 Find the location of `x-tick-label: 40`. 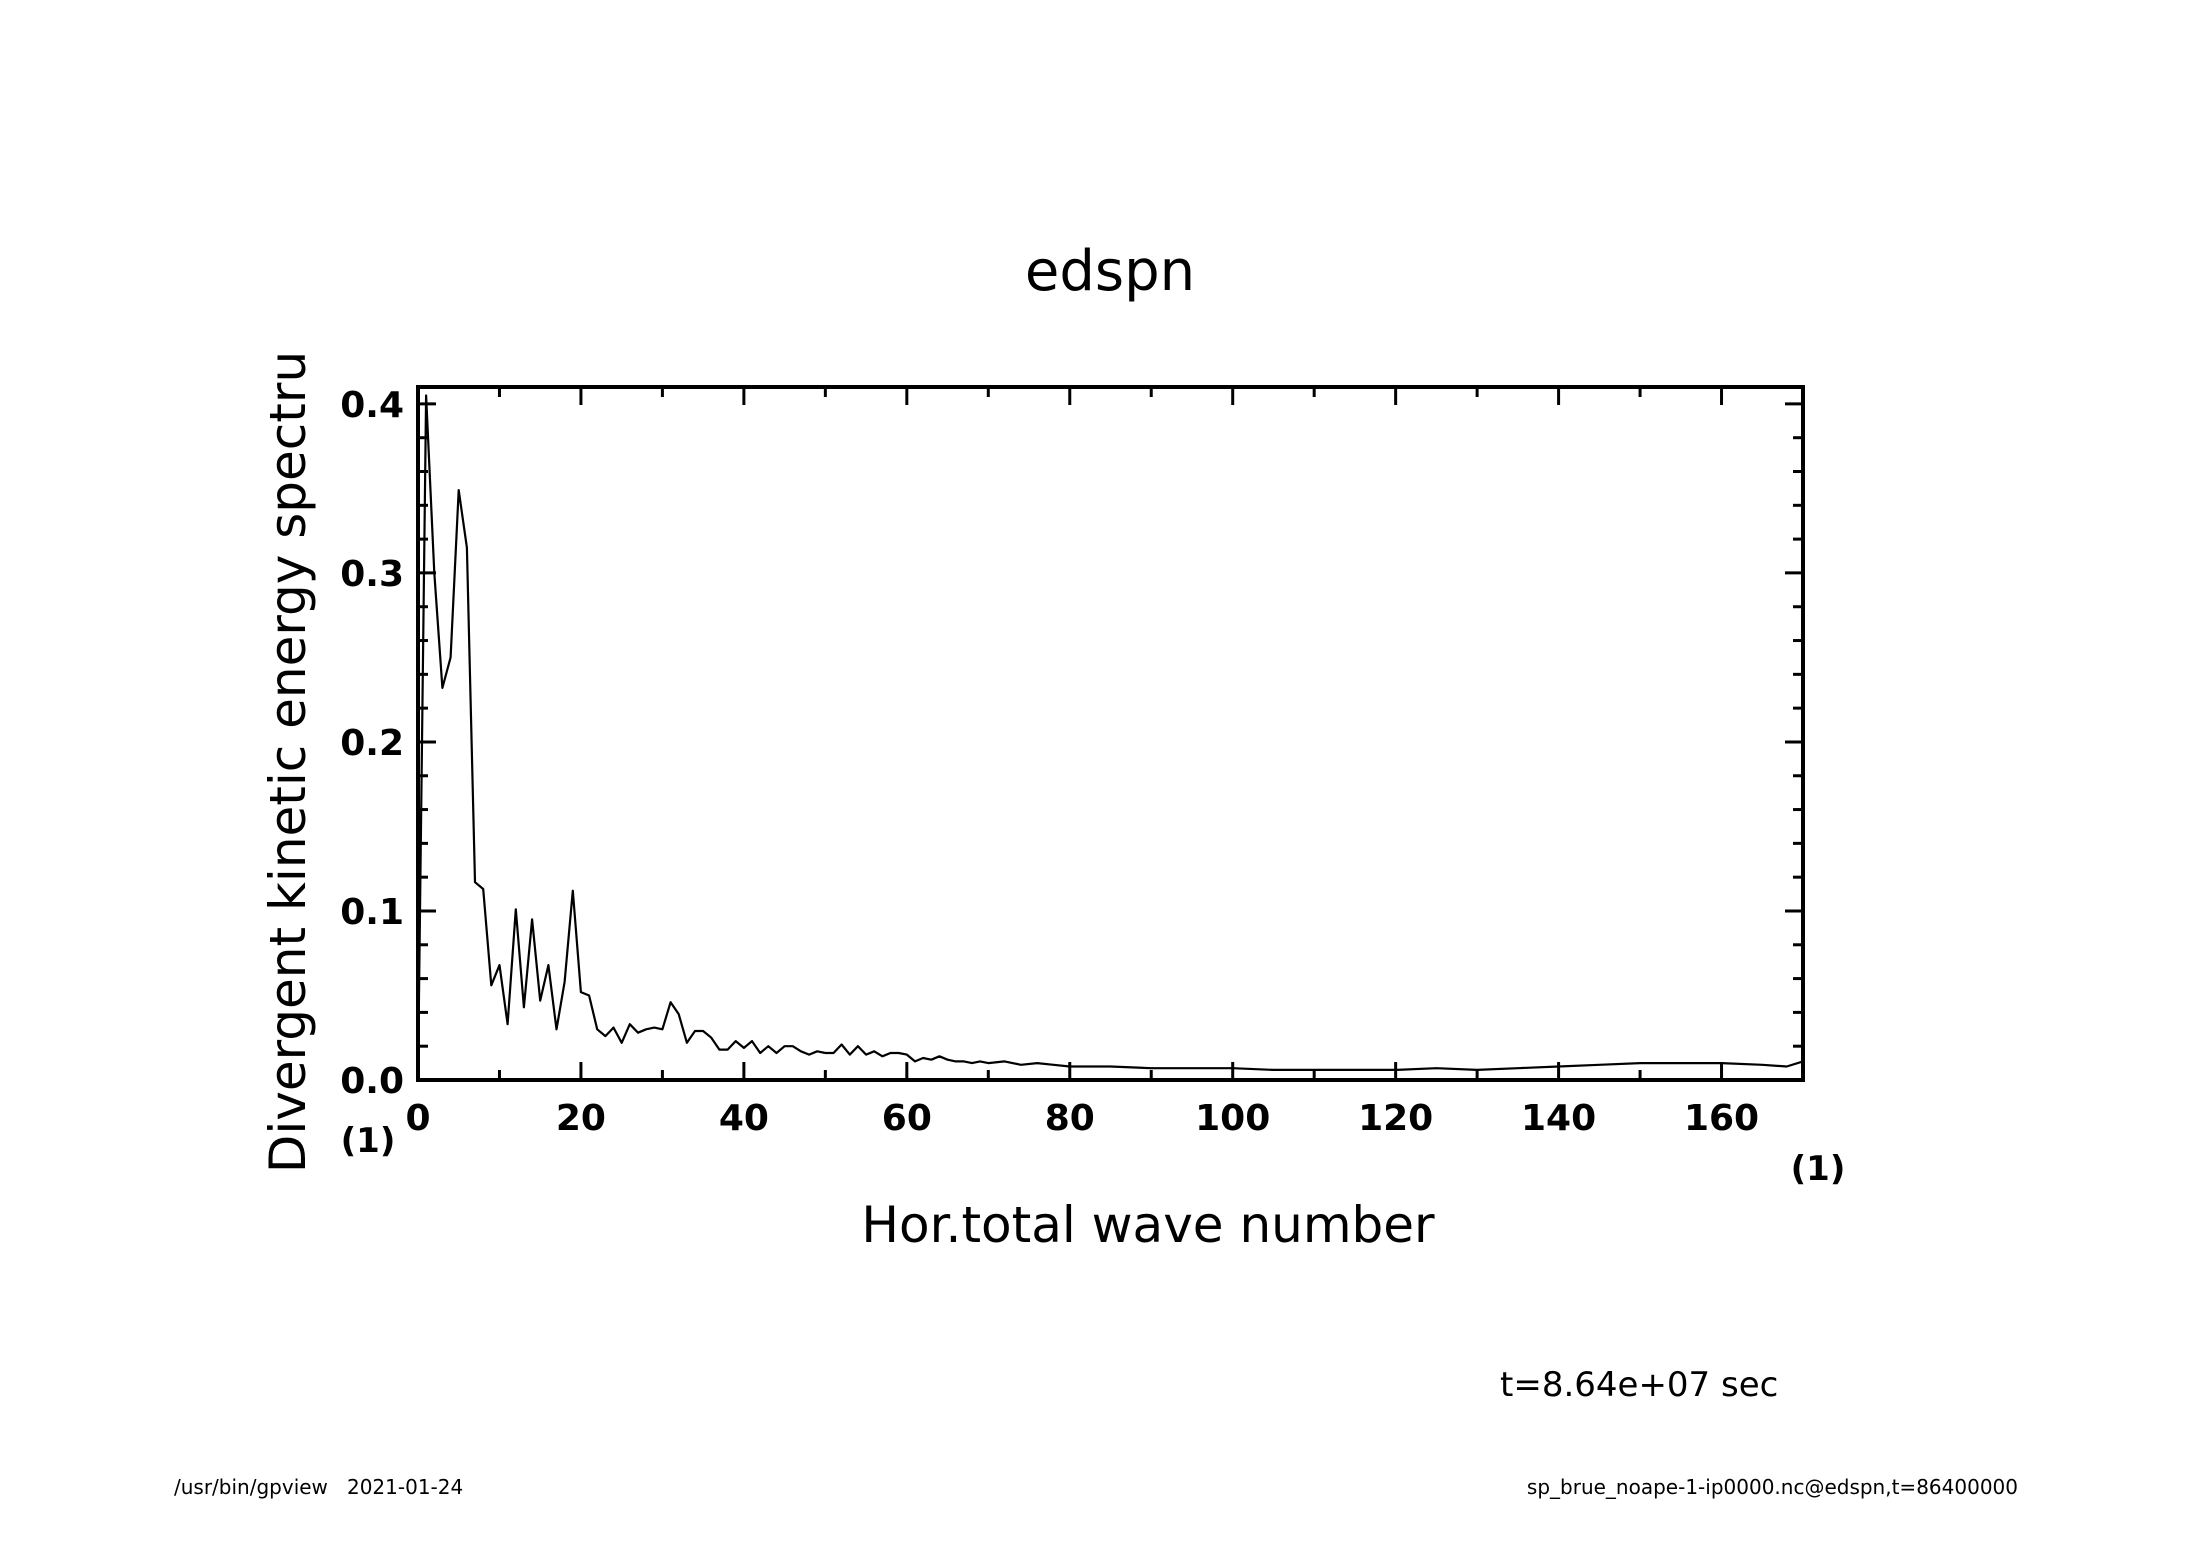

x-tick-label: 40 is located at coordinates (744, 1118).